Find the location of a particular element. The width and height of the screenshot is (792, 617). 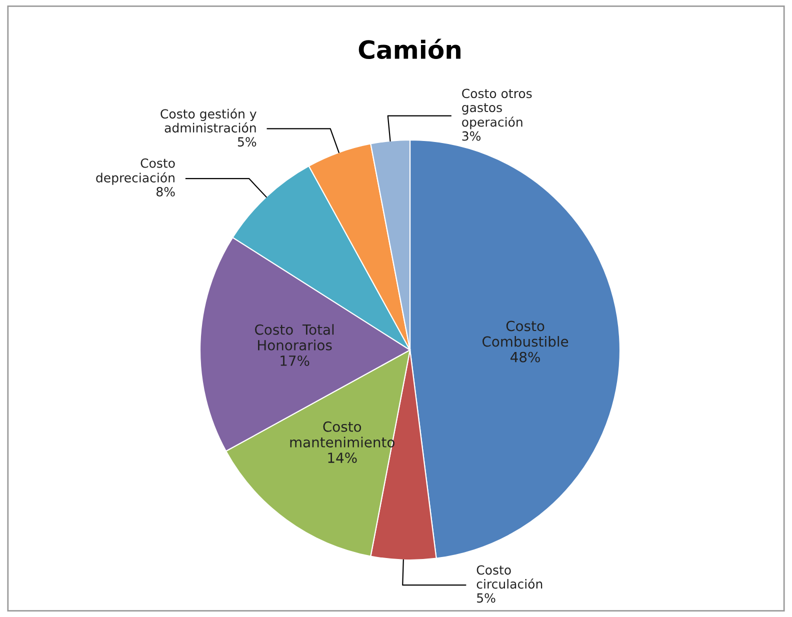

slice-label: Costo gestión y administración is located at coordinates (208, 120).